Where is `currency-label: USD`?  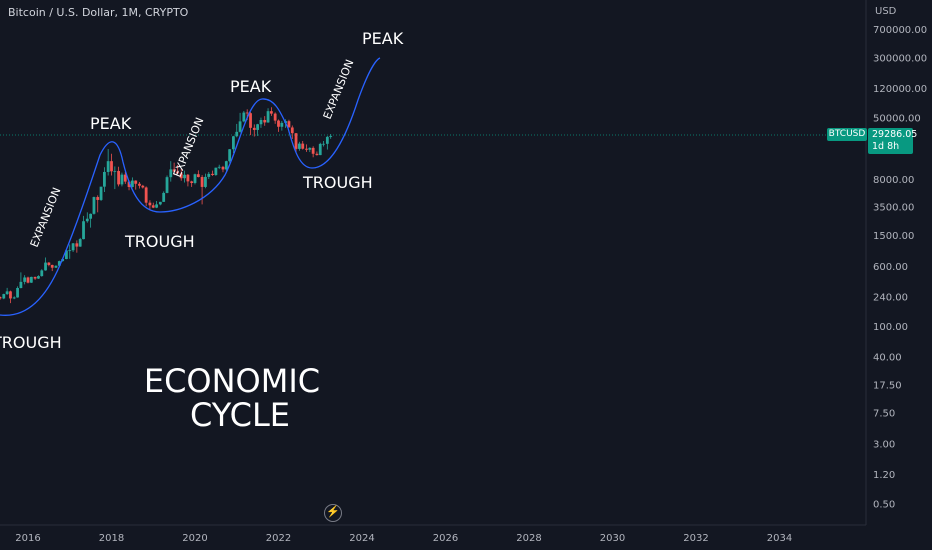
currency-label: USD is located at coordinates (886, 11).